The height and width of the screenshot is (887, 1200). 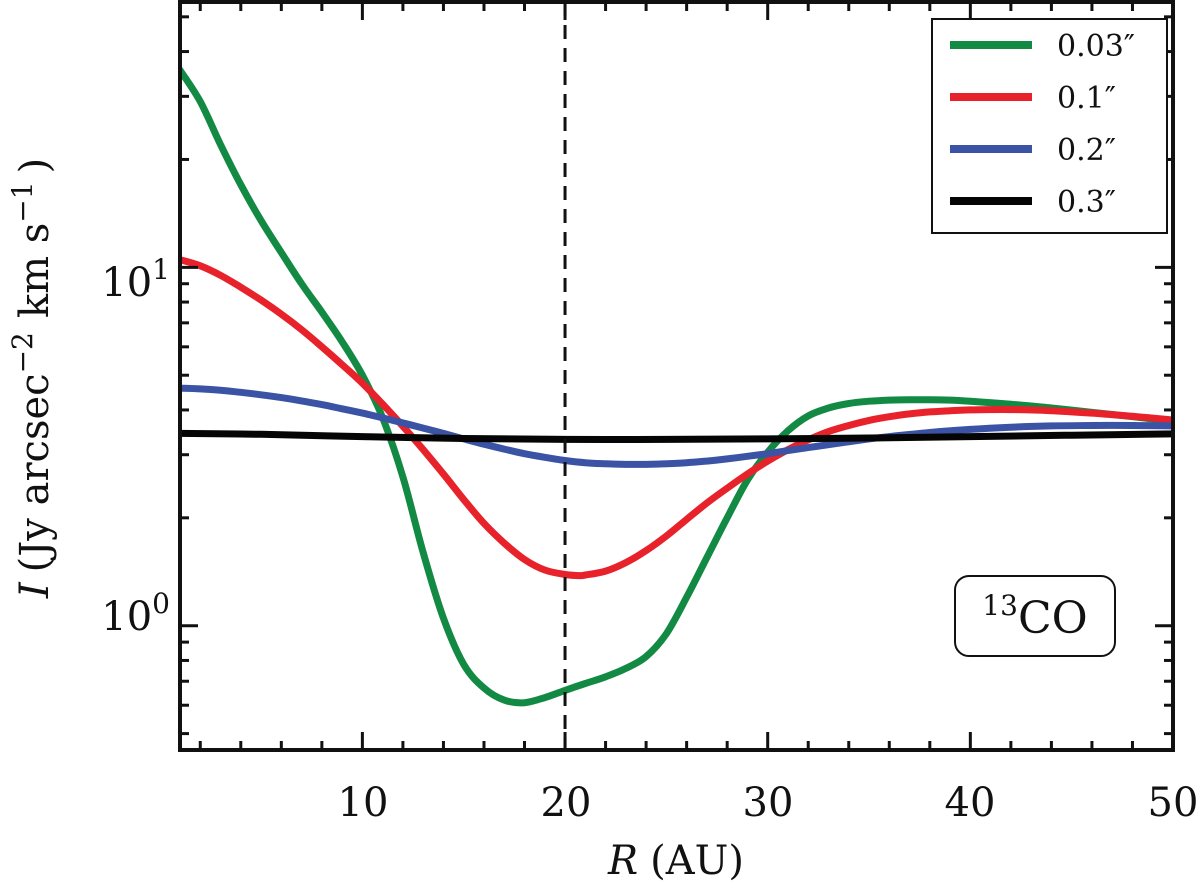 I want to click on annotation-box, so click(x=1035, y=616).